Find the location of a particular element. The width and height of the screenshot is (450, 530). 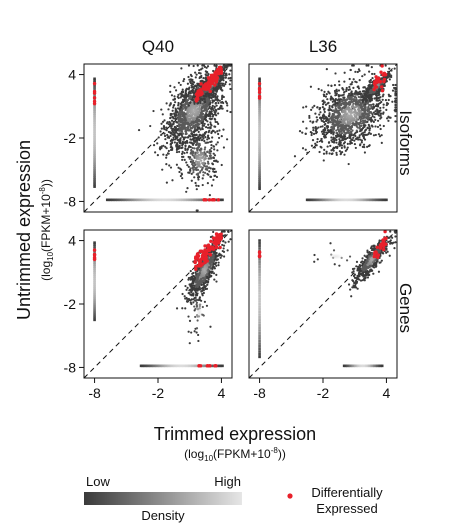

y-tick-label: 4 is located at coordinates (72, 75).